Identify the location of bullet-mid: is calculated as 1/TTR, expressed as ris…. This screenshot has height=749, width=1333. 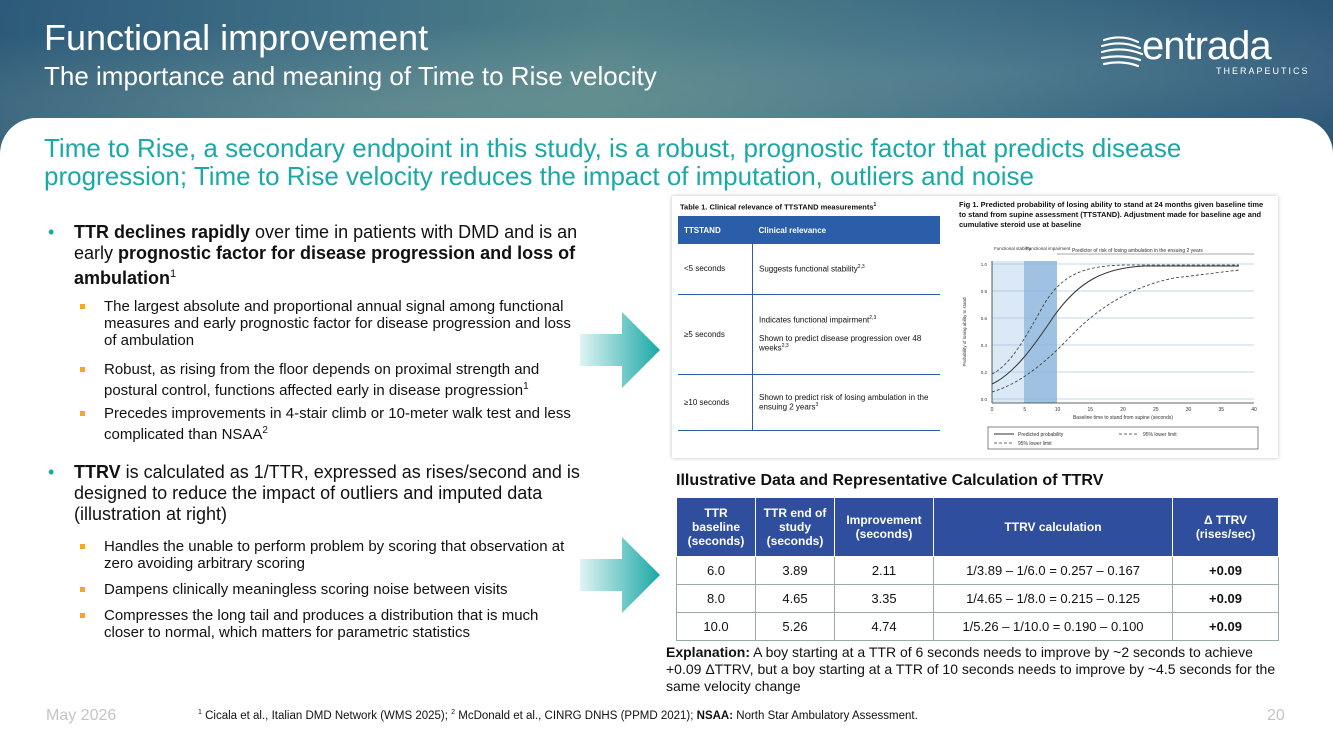
(327, 493).